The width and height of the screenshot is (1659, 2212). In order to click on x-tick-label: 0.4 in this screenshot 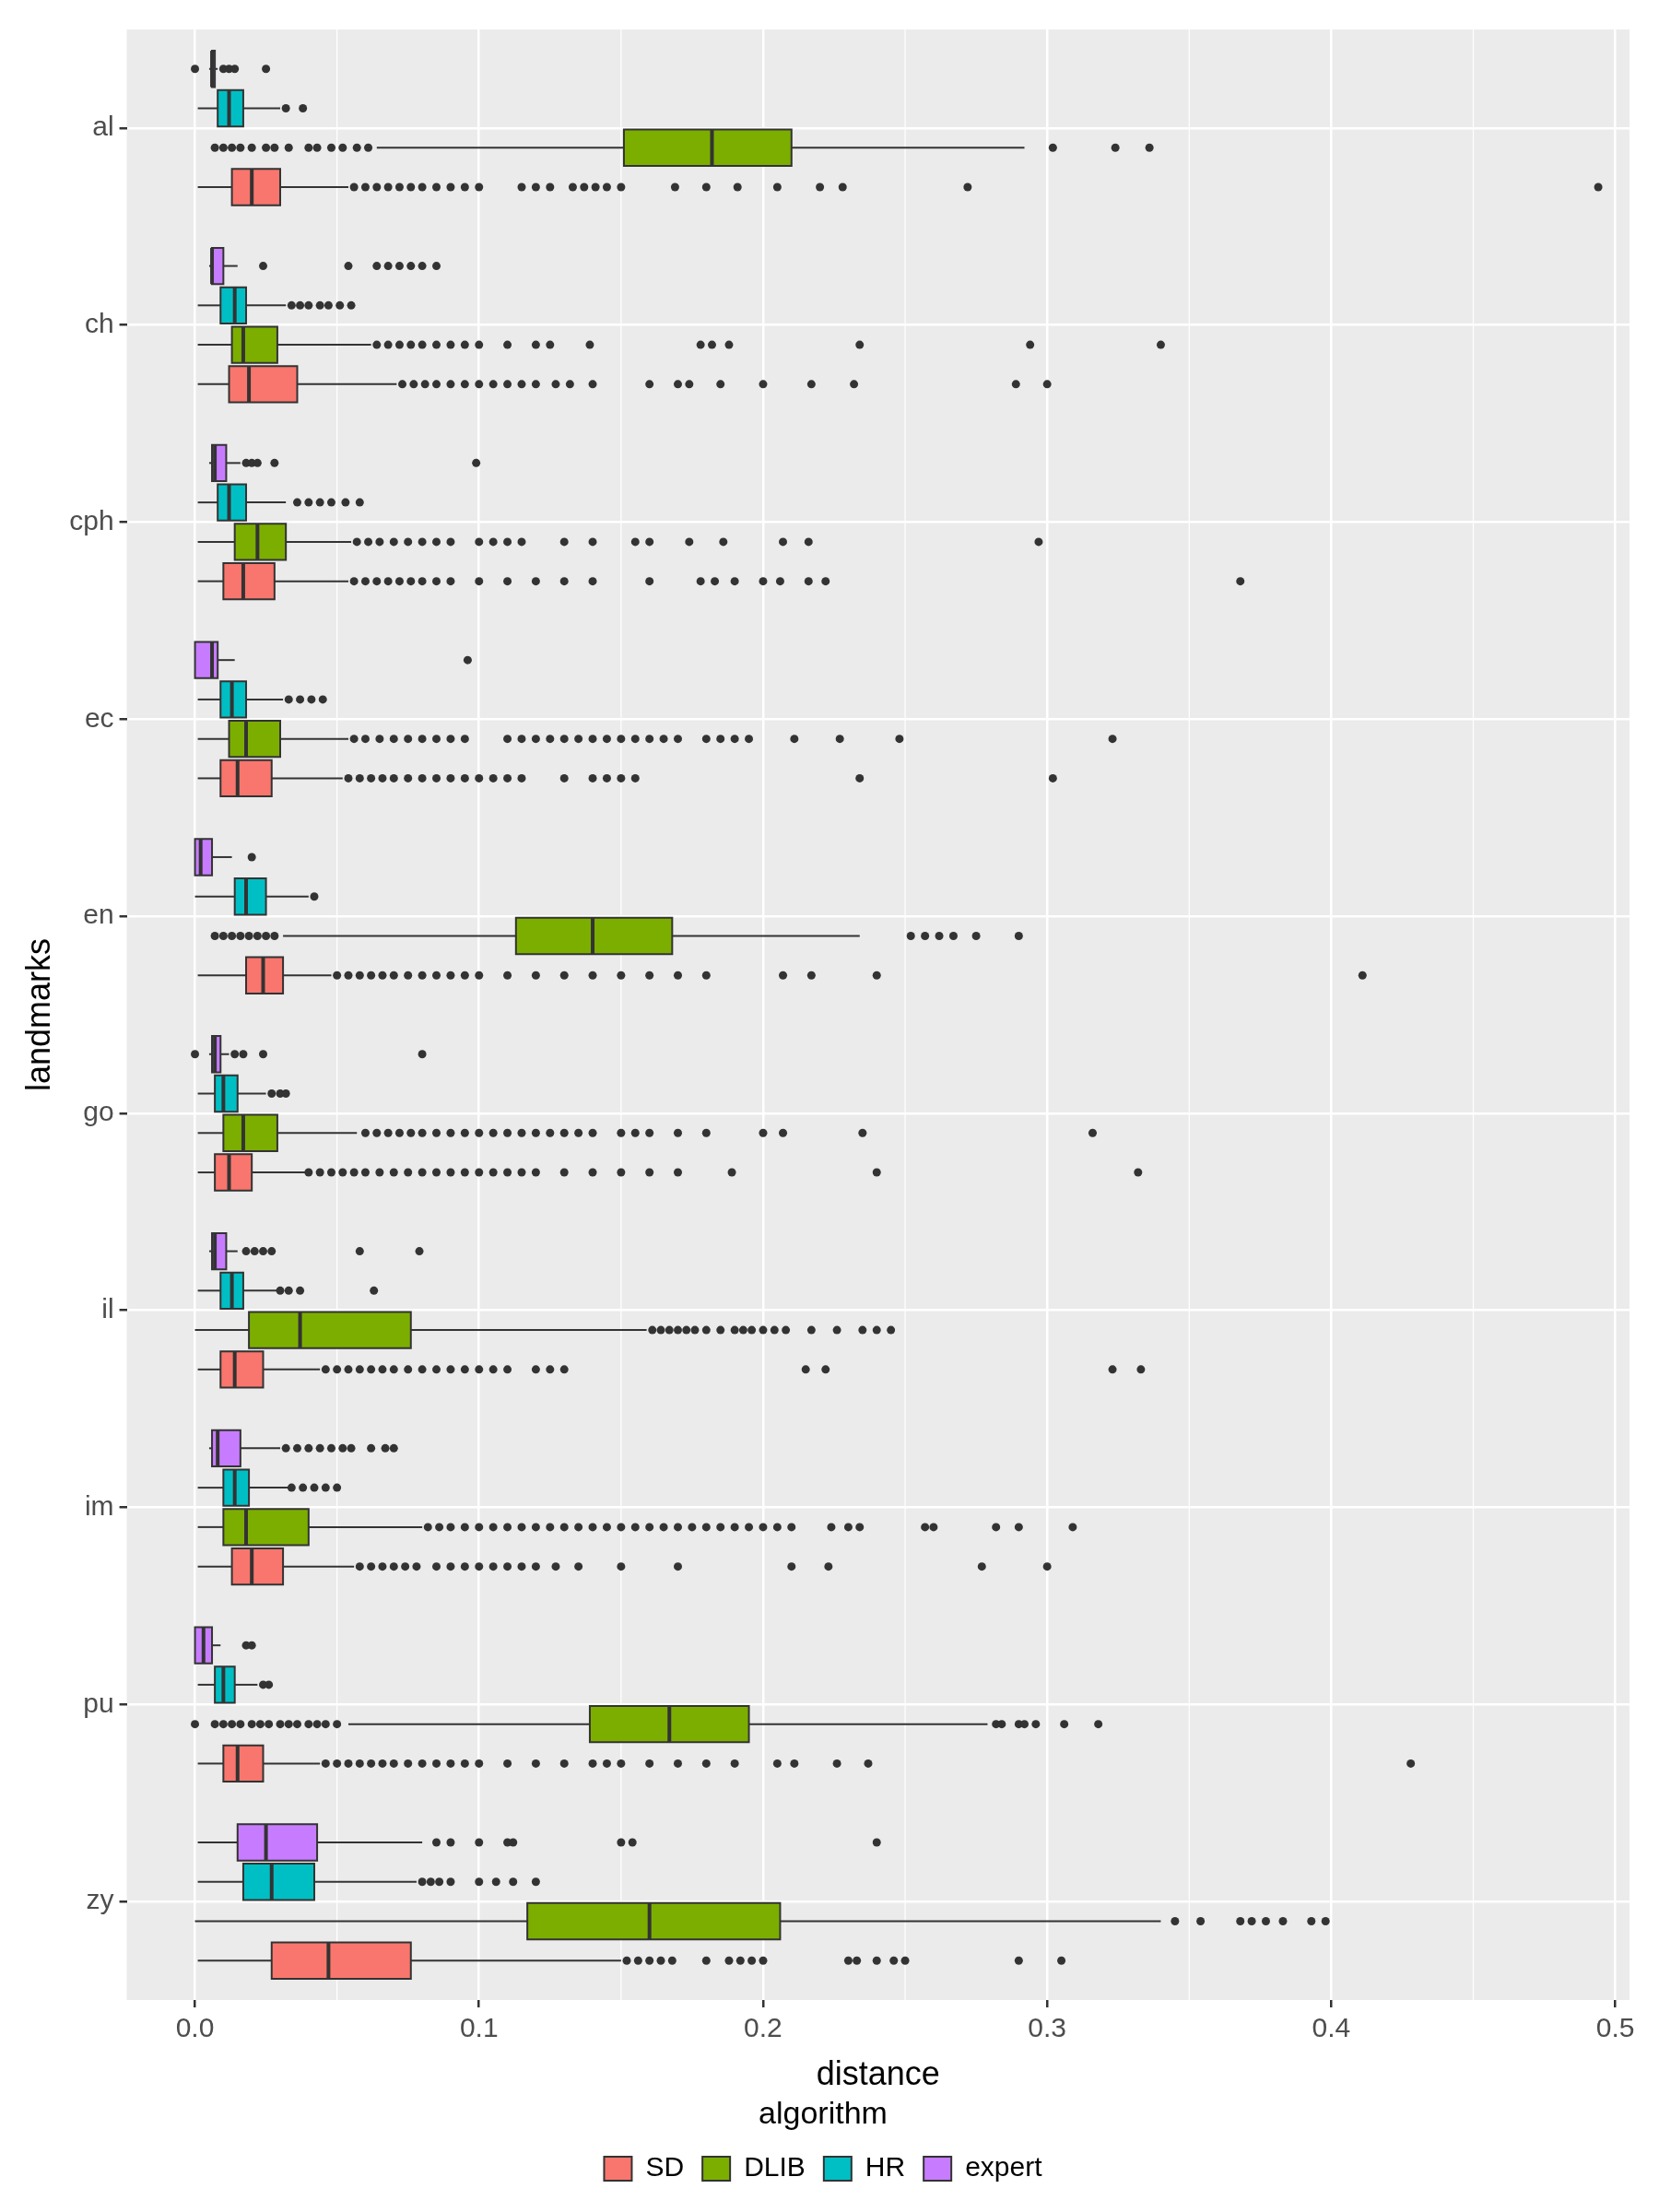, I will do `click(1331, 2027)`.